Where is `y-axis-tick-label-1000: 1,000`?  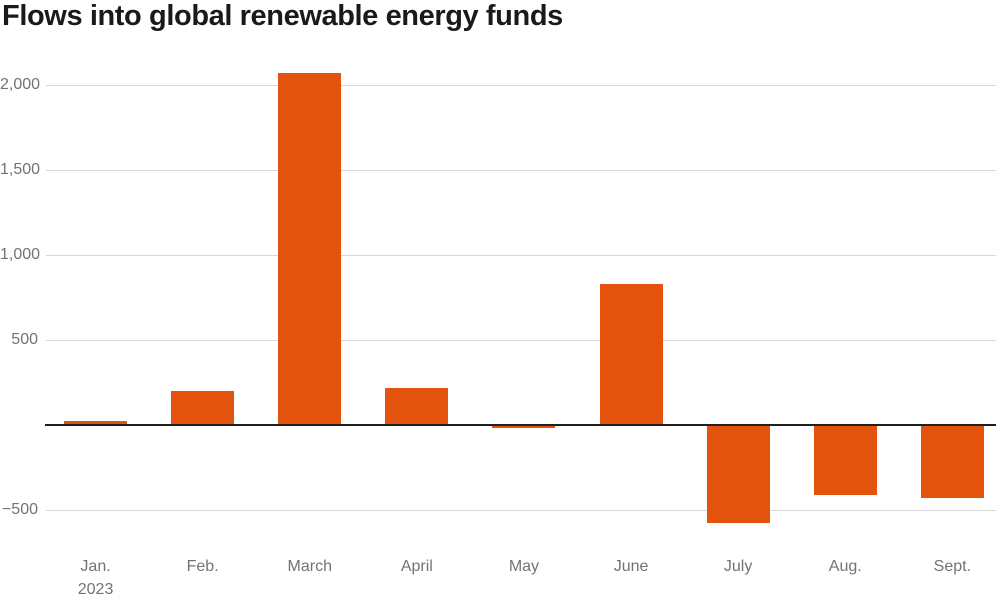 y-axis-tick-label-1000: 1,000 is located at coordinates (20, 254).